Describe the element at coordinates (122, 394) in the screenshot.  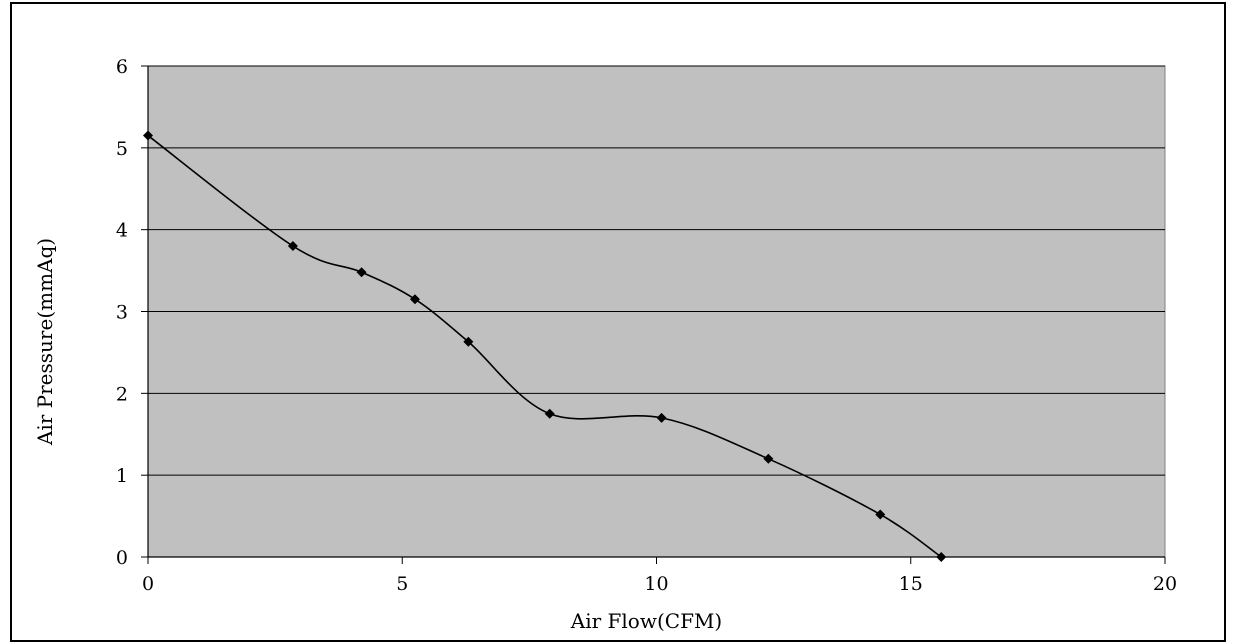
I see `y-tick-label-2: 2` at that location.